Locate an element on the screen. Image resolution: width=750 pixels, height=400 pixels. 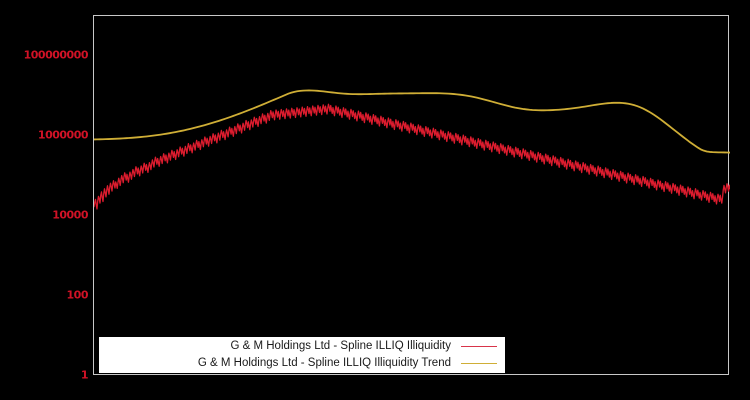
series-line-illiquidity-trend is located at coordinates (412, 121).